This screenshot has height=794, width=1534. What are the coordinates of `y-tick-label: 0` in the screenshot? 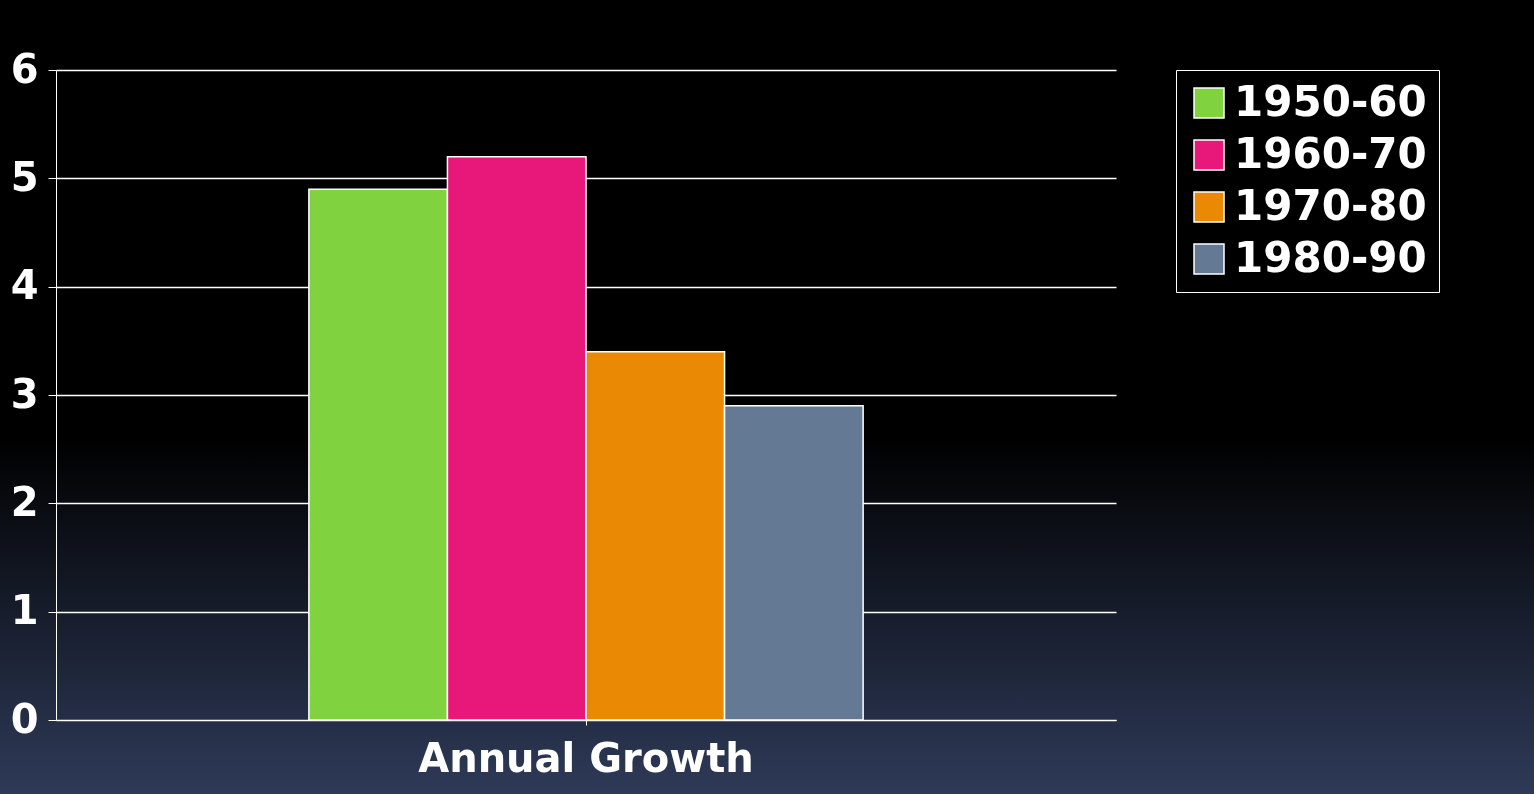 It's located at (24, 718).